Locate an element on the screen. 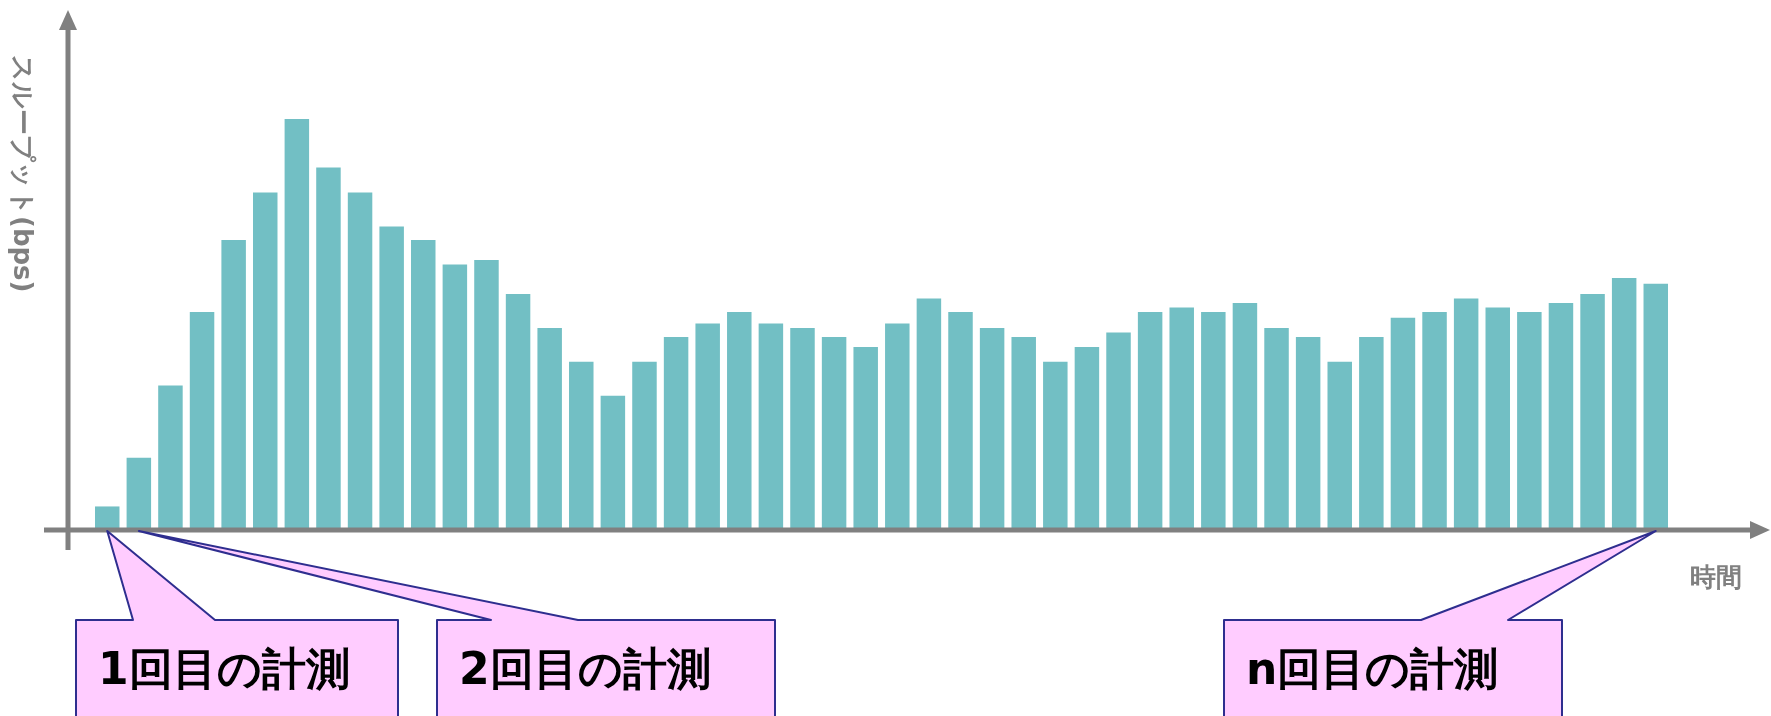 This screenshot has width=1771, height=716. text: 1回目の計測 is located at coordinates (224, 669).